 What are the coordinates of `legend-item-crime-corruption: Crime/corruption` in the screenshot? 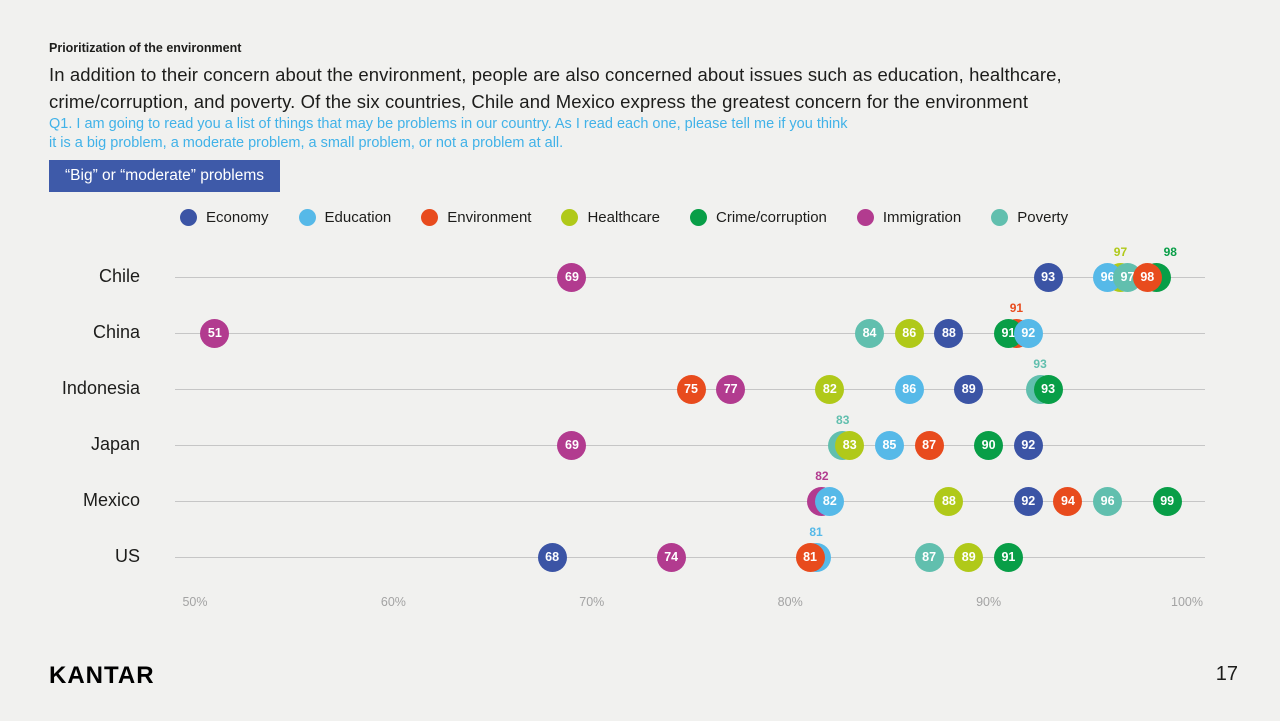 It's located at (758, 217).